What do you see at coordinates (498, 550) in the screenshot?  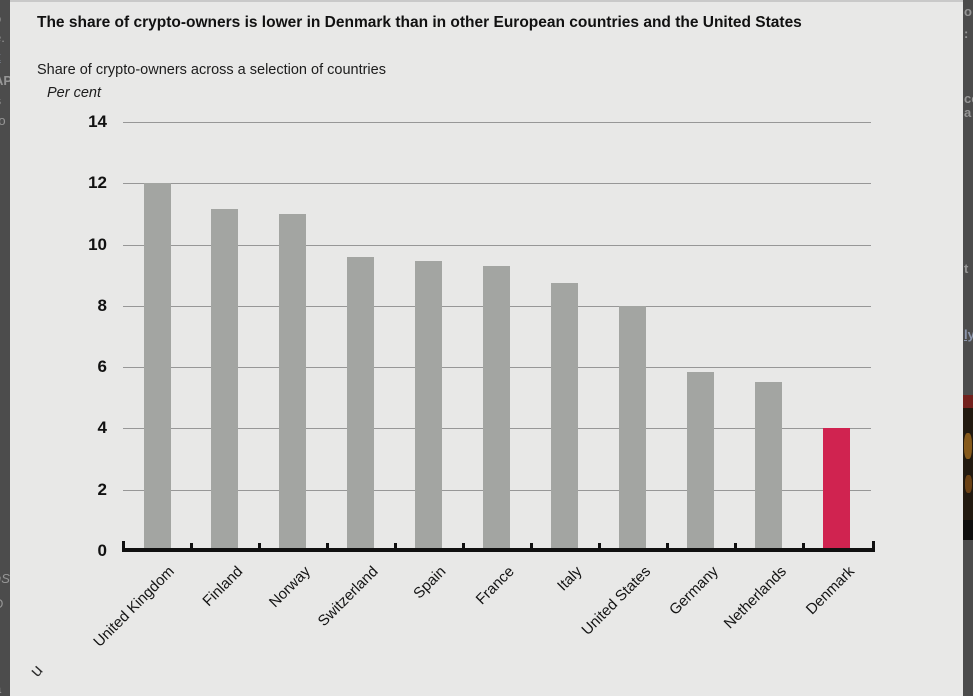 I see `x-axis-line` at bounding box center [498, 550].